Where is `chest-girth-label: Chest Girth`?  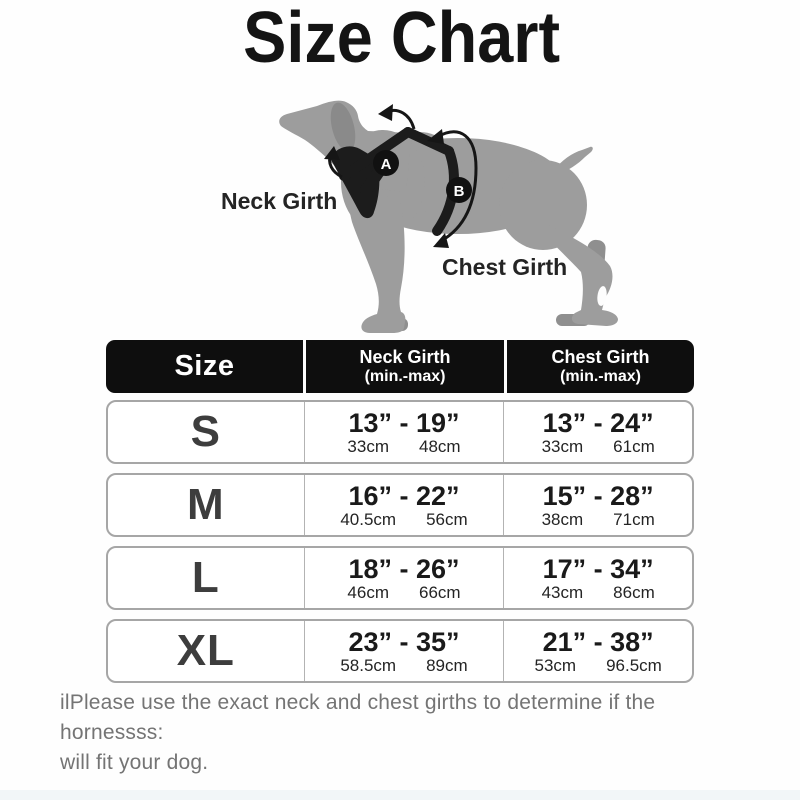
chest-girth-label: Chest Girth is located at coordinates (505, 267).